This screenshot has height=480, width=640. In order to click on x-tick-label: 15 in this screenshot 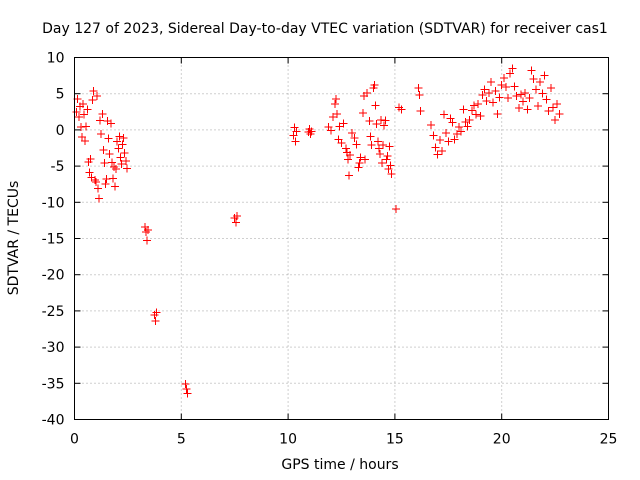, I will do `click(395, 440)`.